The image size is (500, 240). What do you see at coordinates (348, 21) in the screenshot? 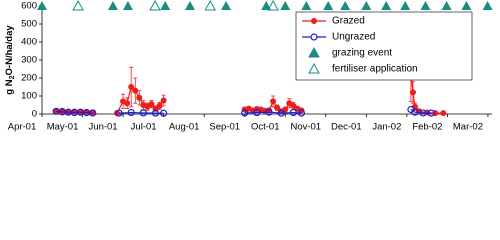
I see `legend-label: Grazed` at bounding box center [348, 21].